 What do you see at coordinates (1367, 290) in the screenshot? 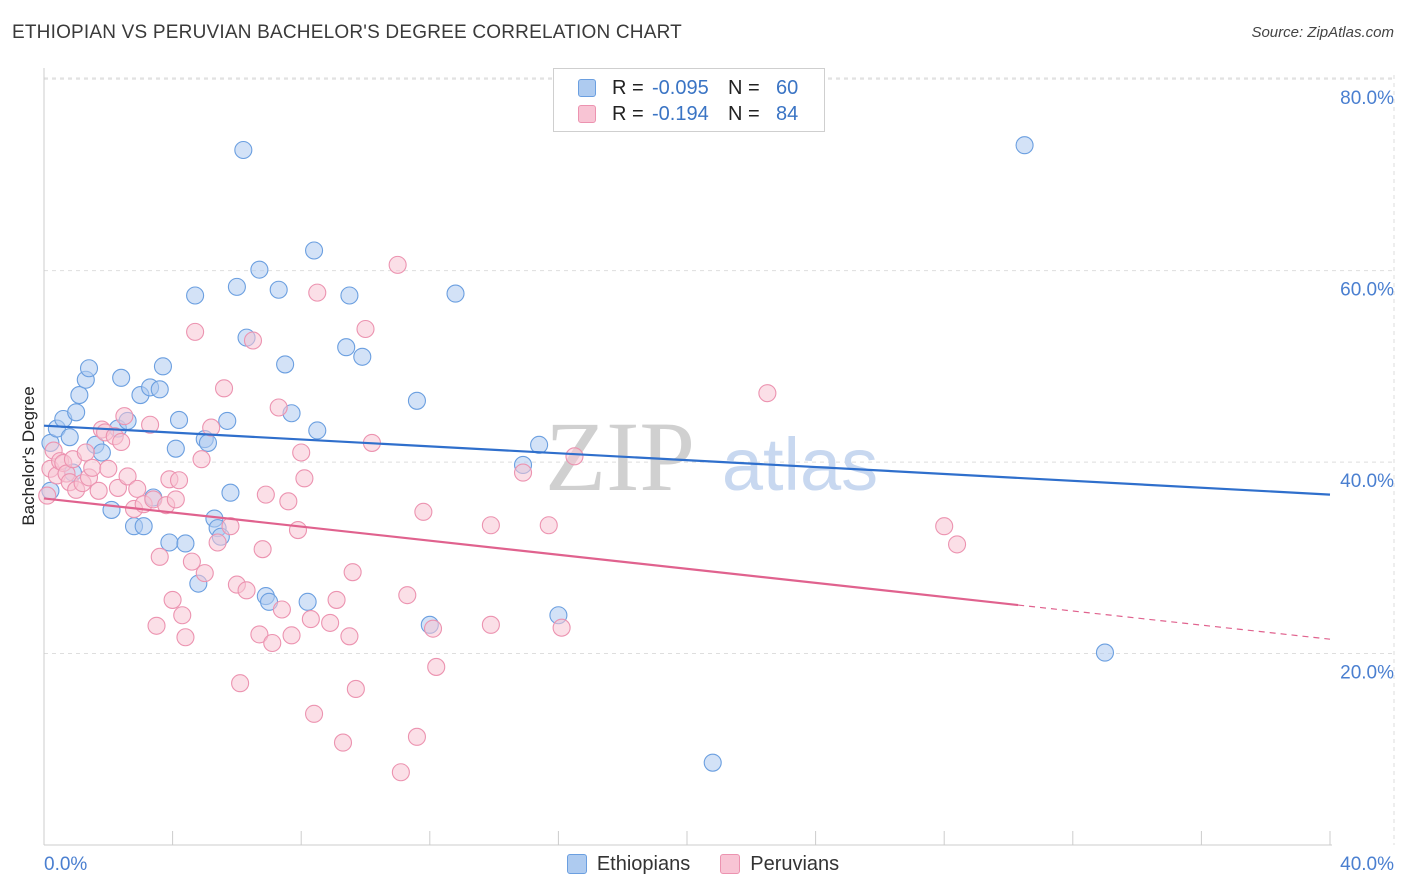
I see `y-tick-label: 60.0%` at bounding box center [1367, 290].